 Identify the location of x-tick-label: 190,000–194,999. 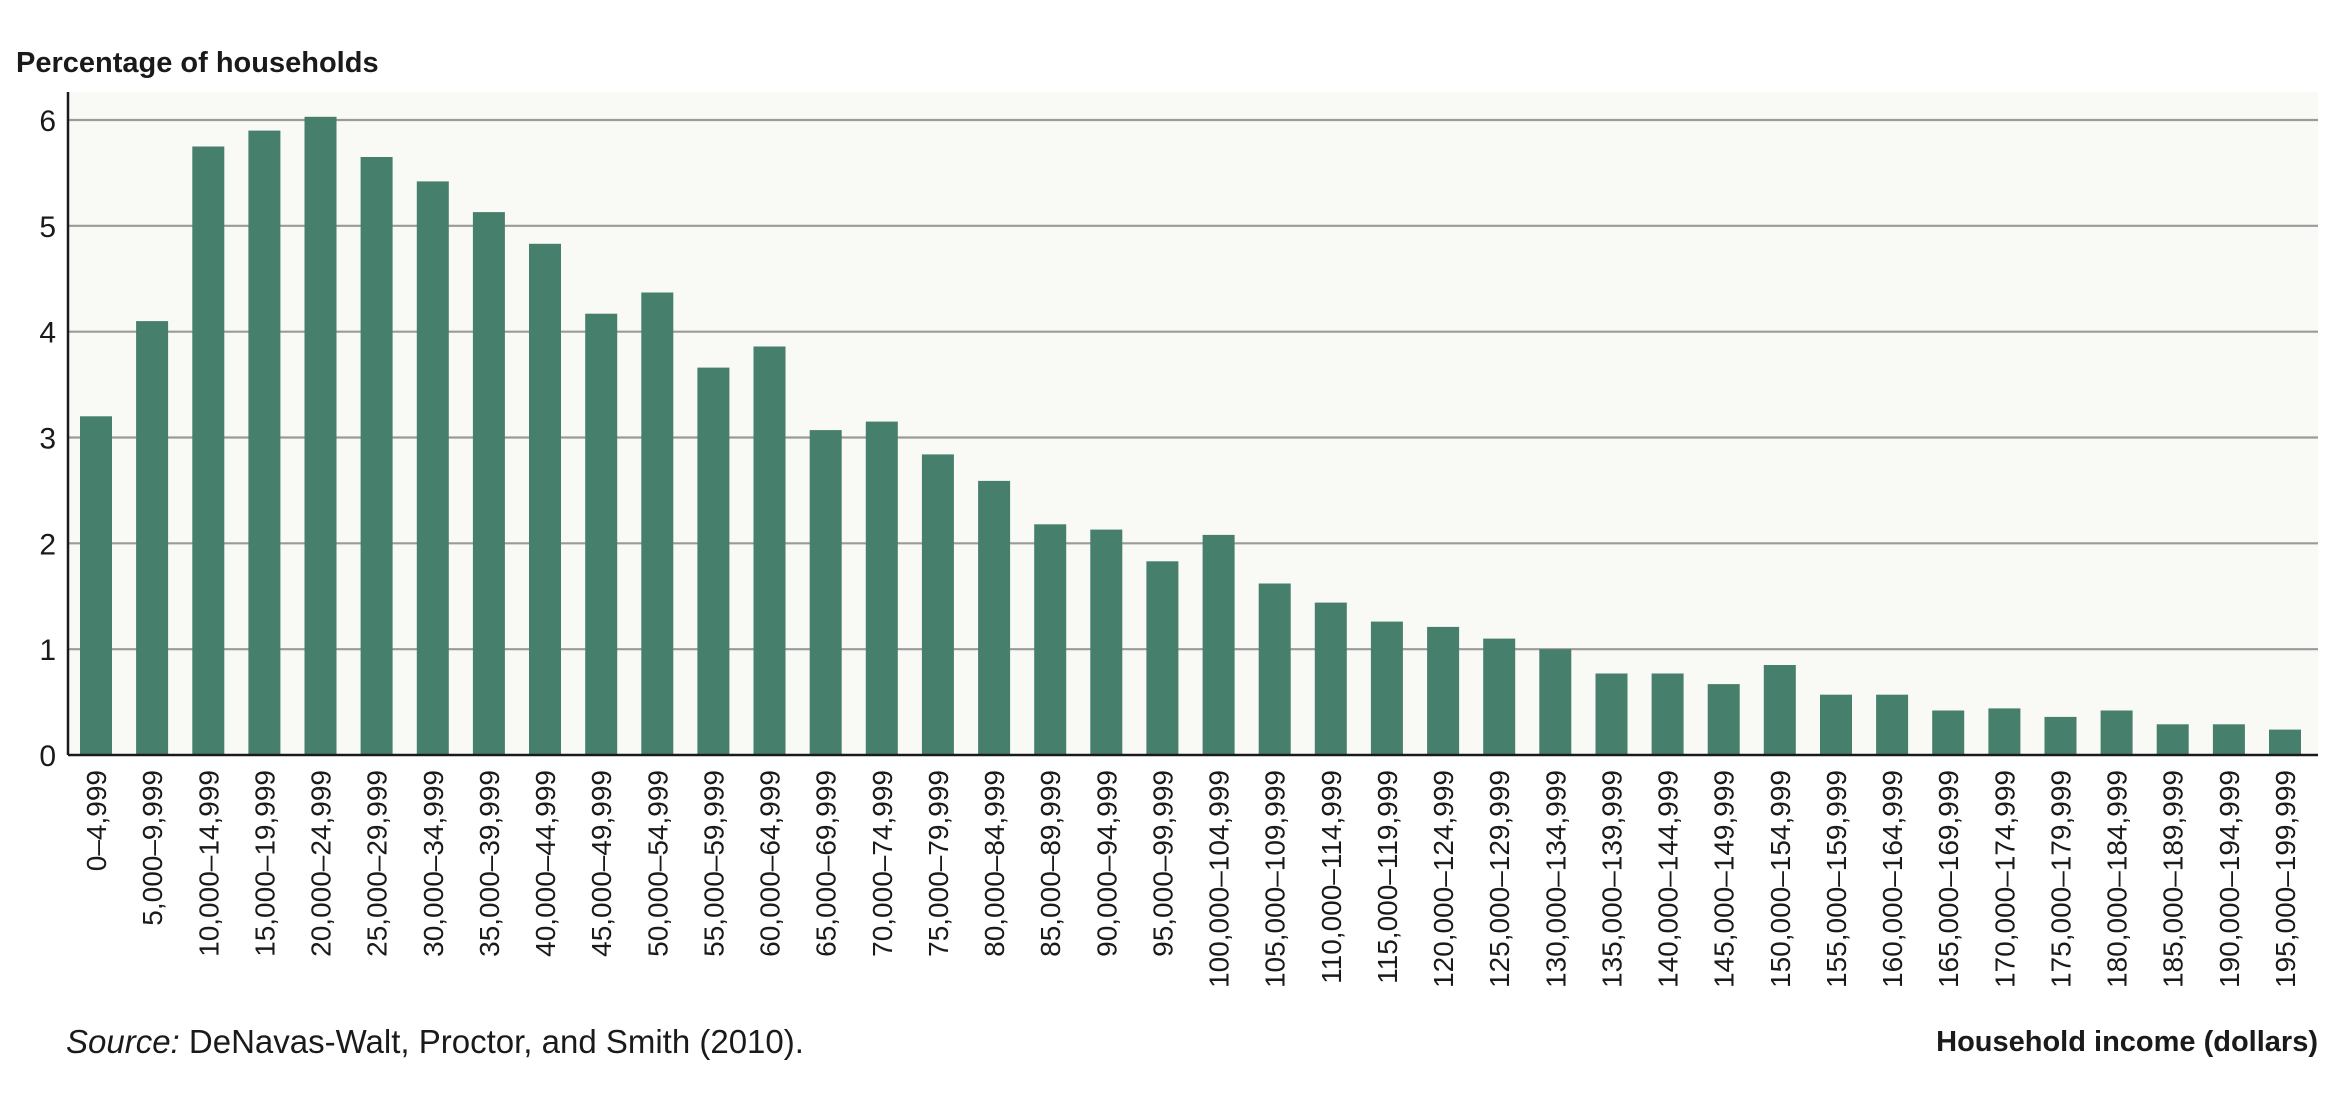
(2229, 879).